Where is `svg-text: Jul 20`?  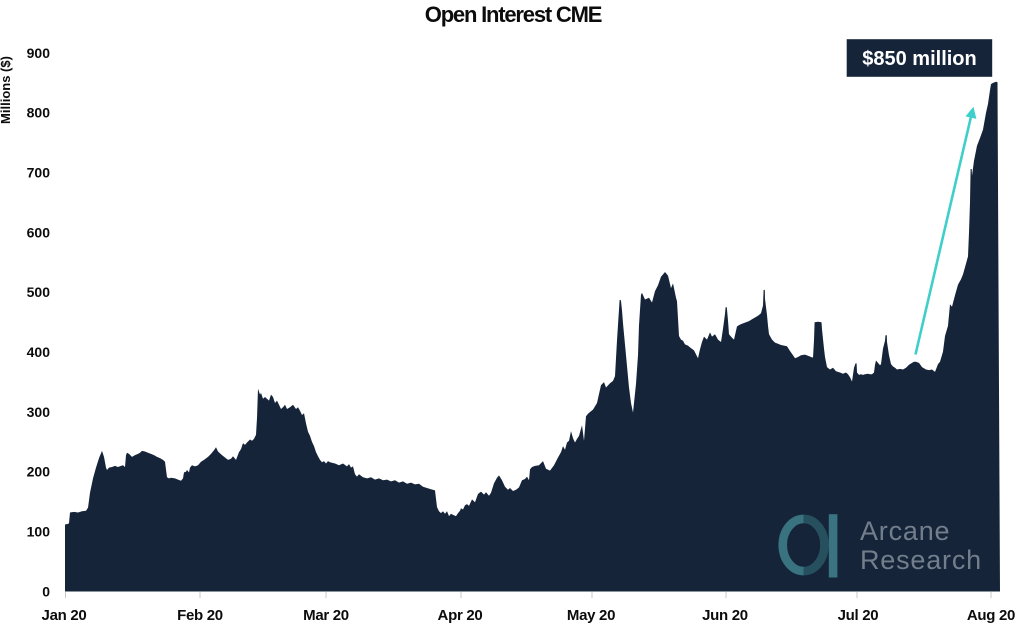 svg-text: Jul 20 is located at coordinates (858, 615).